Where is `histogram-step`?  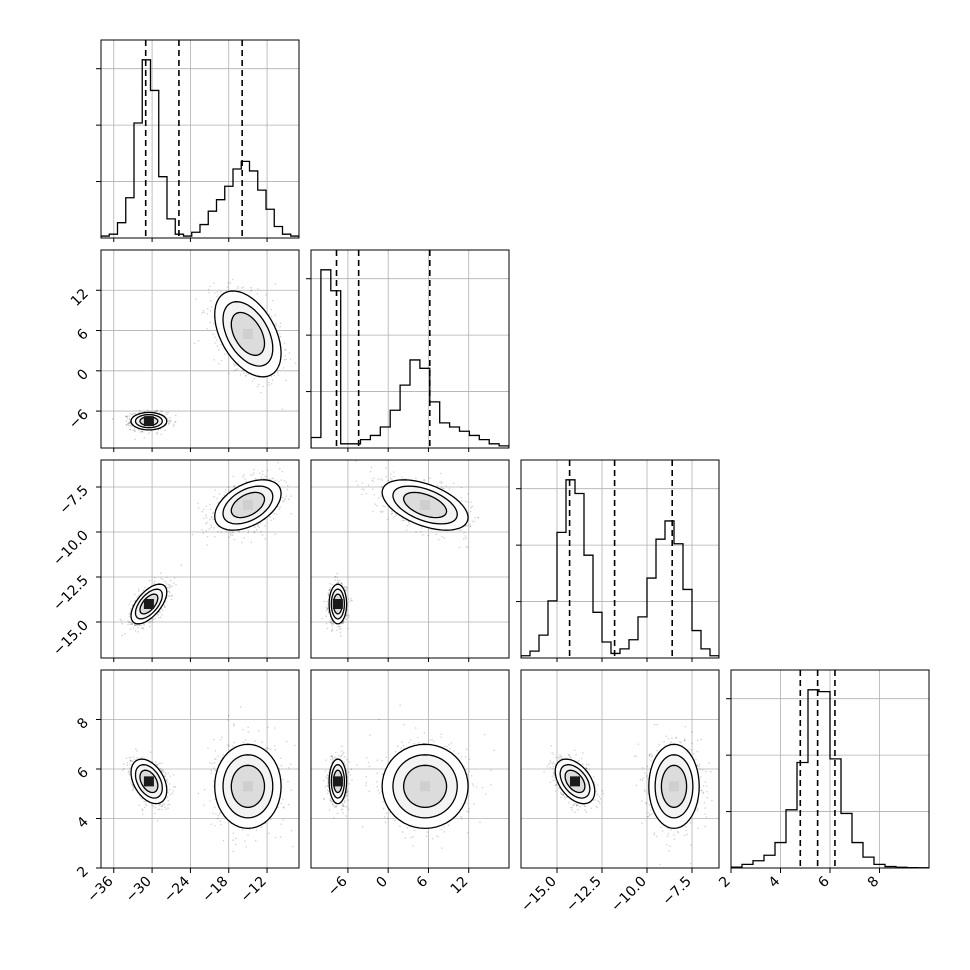
histogram-step is located at coordinates (410, 358).